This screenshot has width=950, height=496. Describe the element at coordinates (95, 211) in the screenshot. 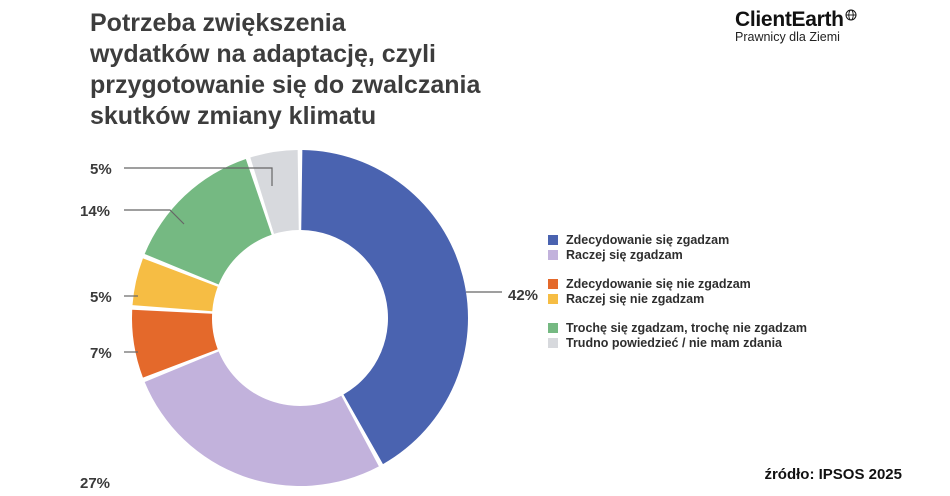

I see `data-label: 14%` at that location.